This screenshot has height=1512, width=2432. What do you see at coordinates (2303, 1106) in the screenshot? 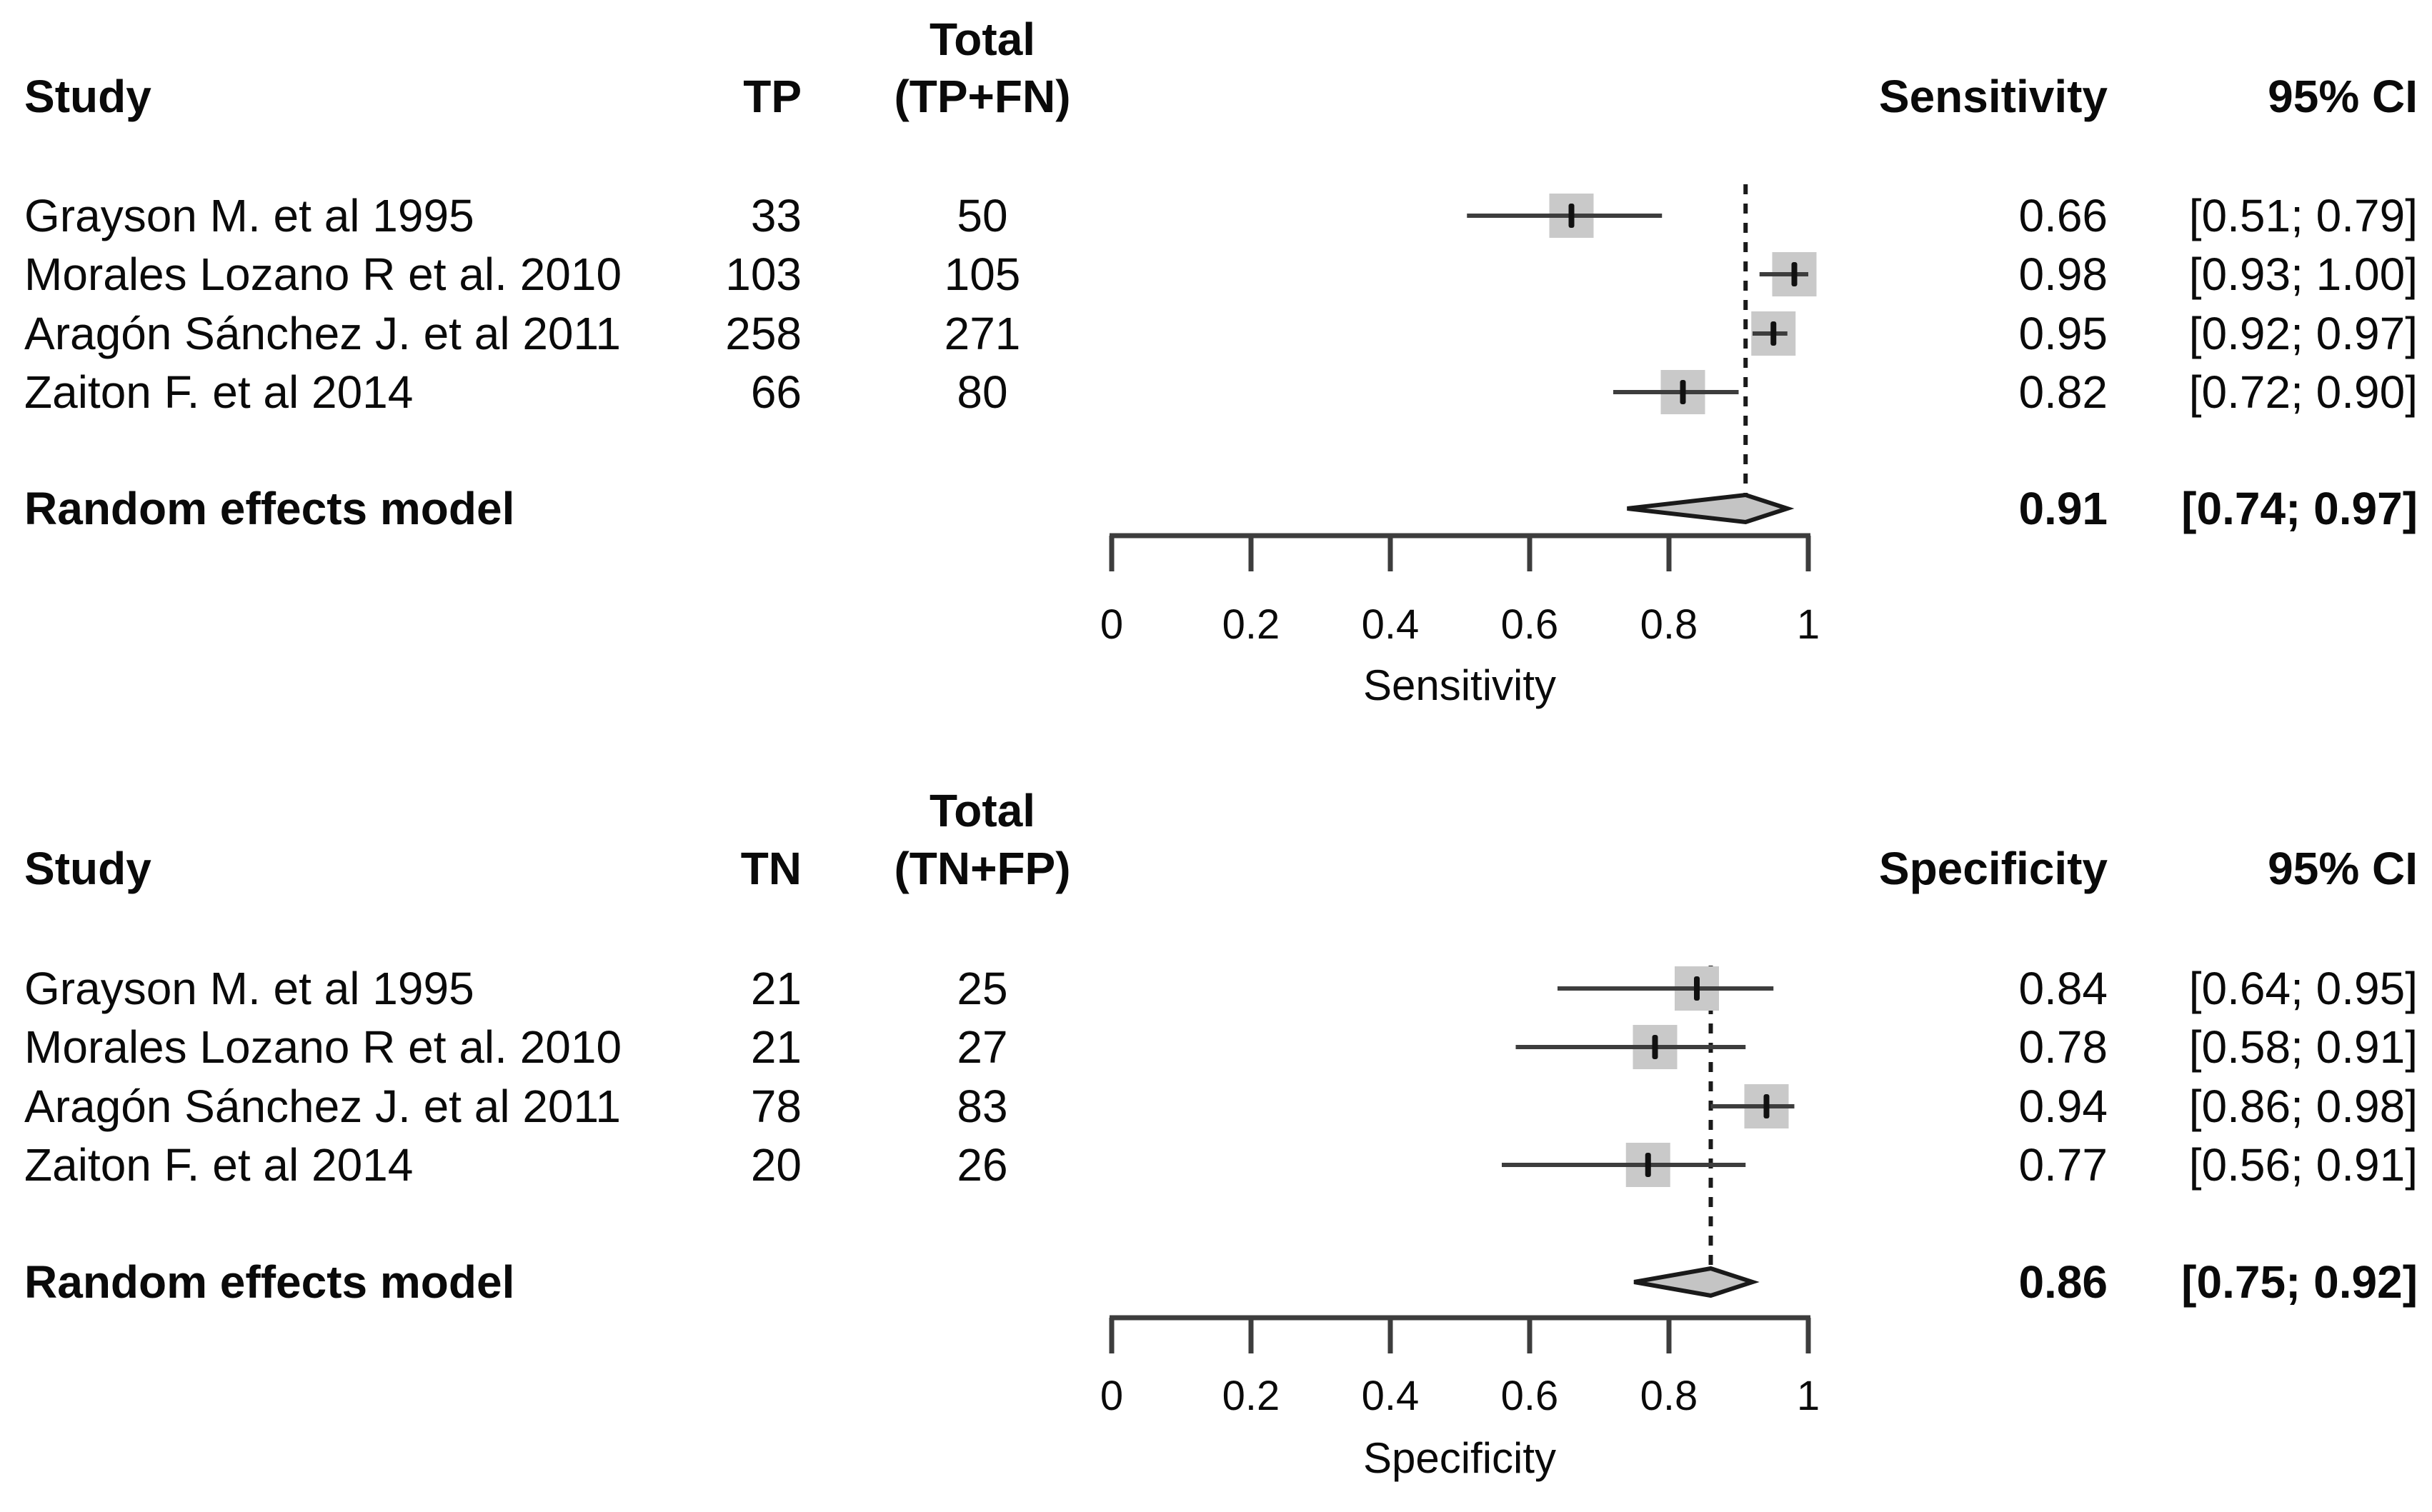
I see `ci-value: [0.86; 0.98]` at bounding box center [2303, 1106].